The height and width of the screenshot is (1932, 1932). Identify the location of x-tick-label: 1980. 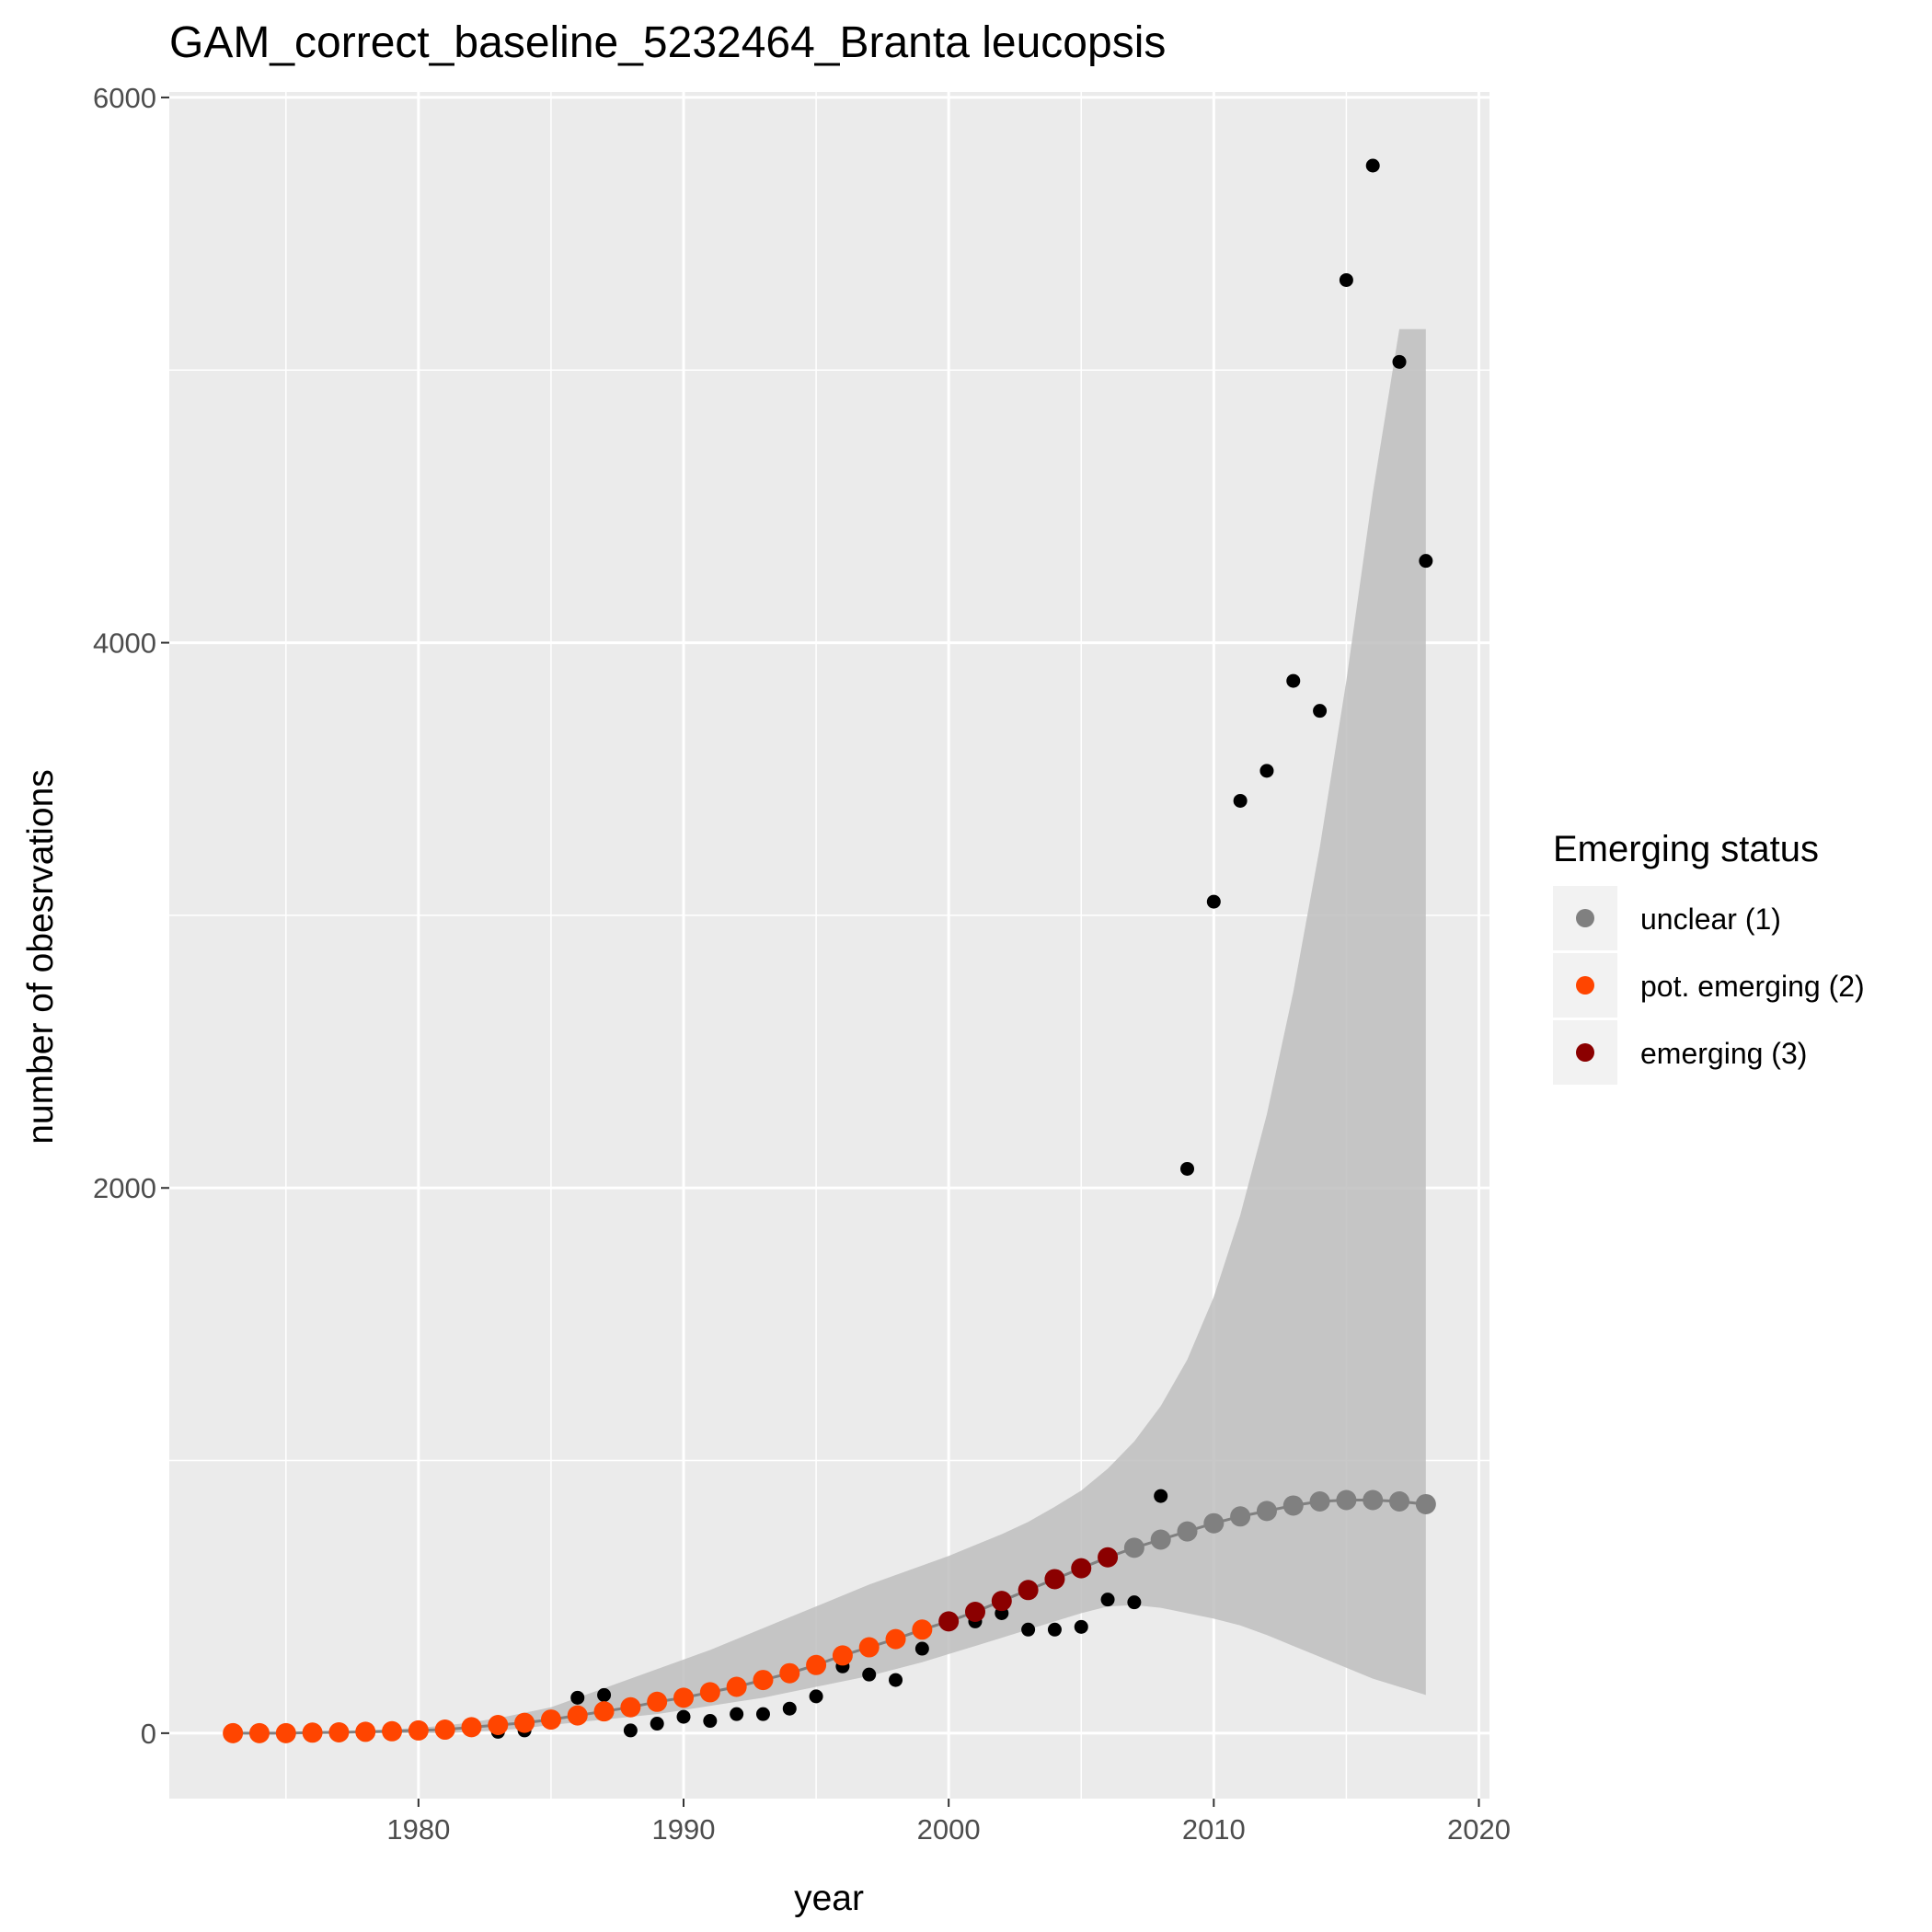
(418, 1829).